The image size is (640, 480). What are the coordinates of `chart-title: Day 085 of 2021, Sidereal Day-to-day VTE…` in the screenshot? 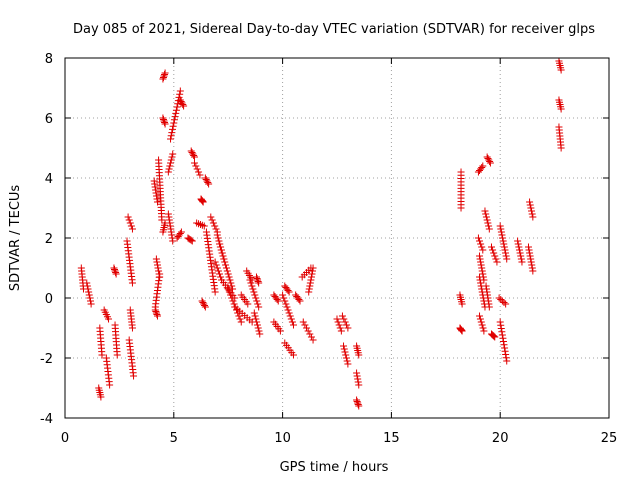 It's located at (334, 29).